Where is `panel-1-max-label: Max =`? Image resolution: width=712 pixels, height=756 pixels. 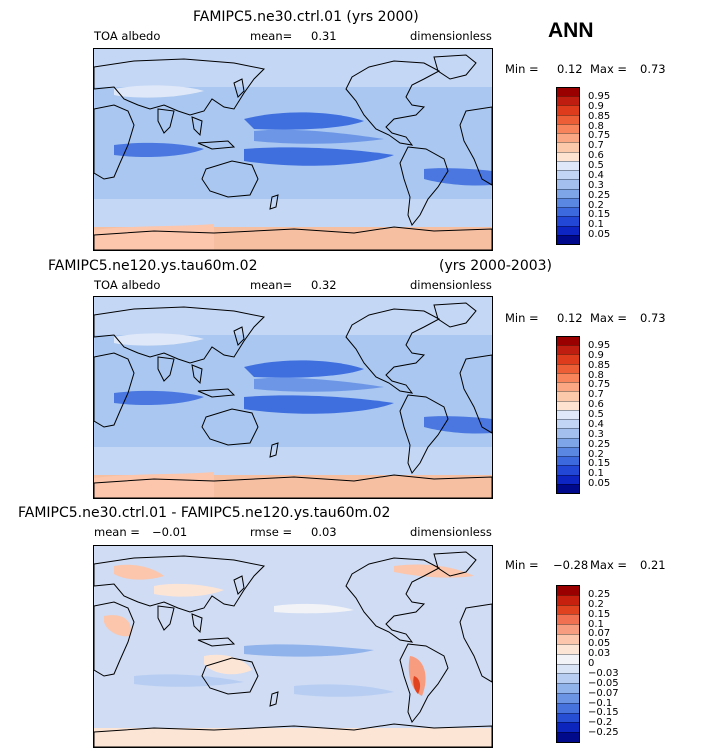 panel-1-max-label: Max = is located at coordinates (609, 69).